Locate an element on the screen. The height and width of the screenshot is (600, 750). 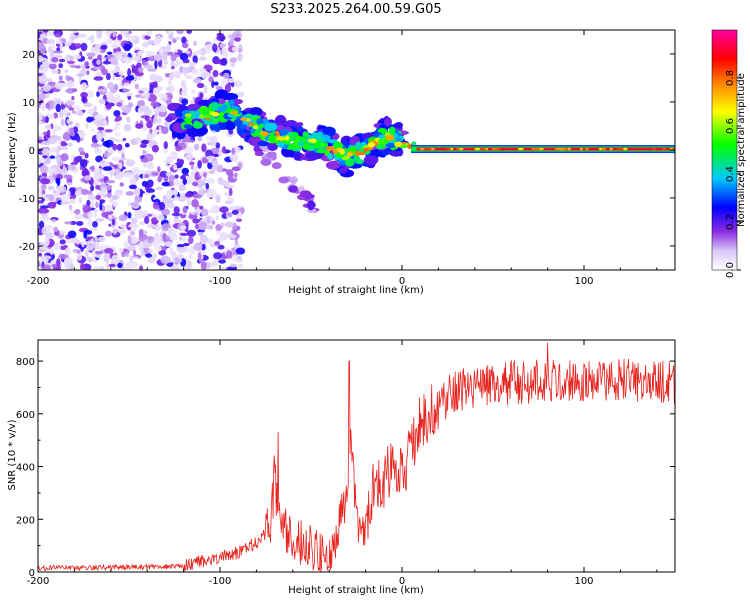
snr-ylabel: SNR (10 * v/v) is located at coordinates (12, 454).